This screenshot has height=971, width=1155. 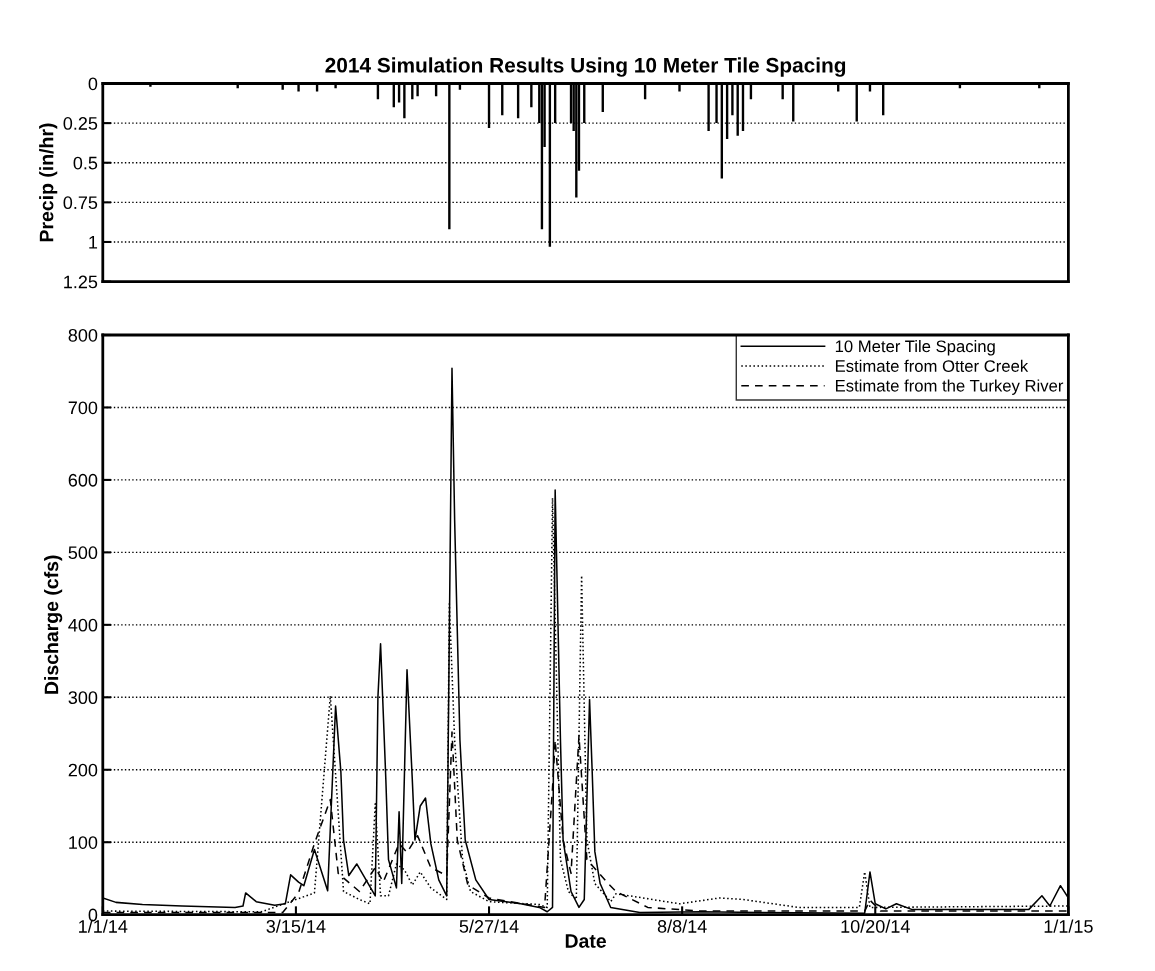 What do you see at coordinates (83, 553) in the screenshot?
I see `y-tick-label: 500` at bounding box center [83, 553].